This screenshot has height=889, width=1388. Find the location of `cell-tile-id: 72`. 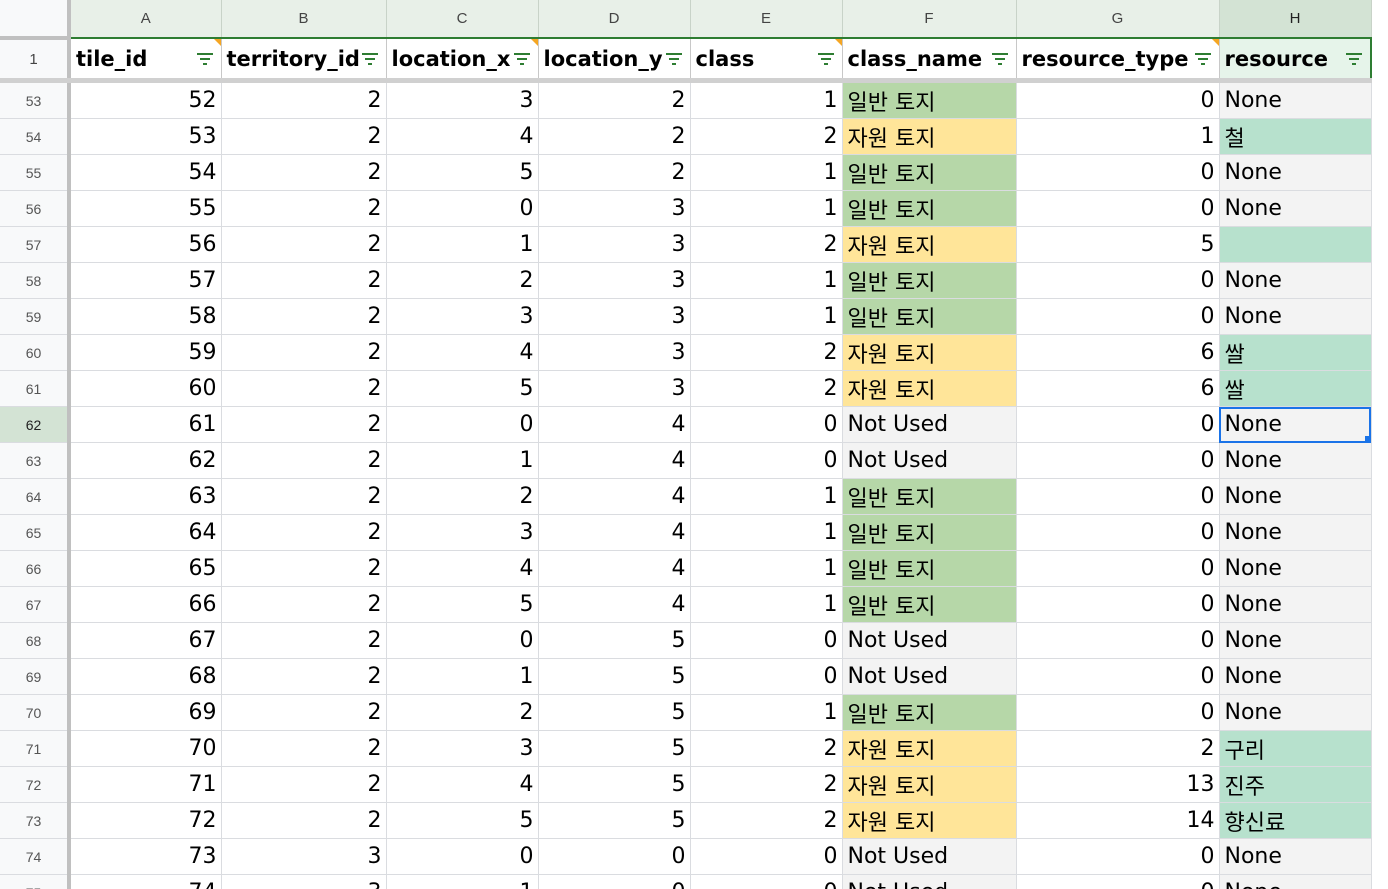

cell-tile-id: 72 is located at coordinates (145, 820).